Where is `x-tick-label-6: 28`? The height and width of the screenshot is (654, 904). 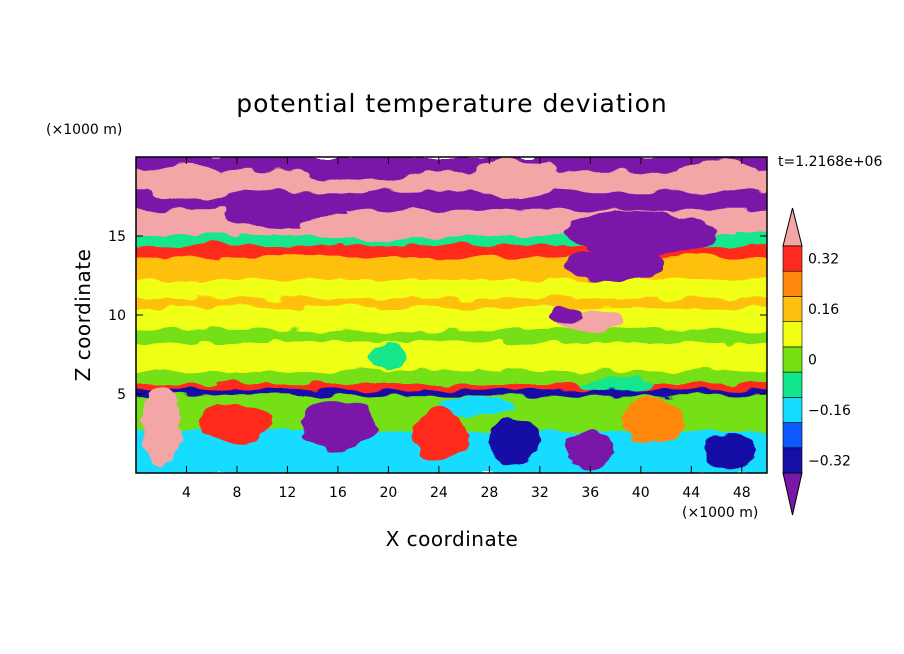 x-tick-label-6: 28 is located at coordinates (489, 493).